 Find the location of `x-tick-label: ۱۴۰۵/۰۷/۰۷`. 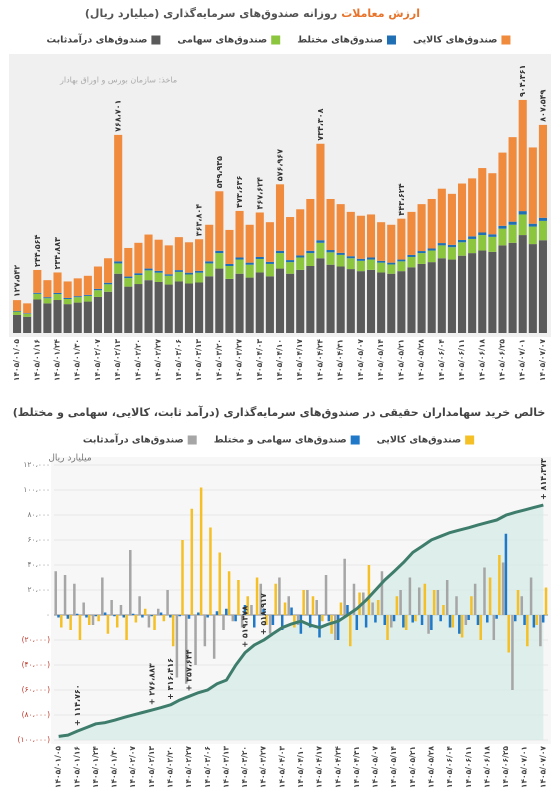

x-tick-label: ۱۴۰۵/۰۷/۰۷ is located at coordinates (542, 360).